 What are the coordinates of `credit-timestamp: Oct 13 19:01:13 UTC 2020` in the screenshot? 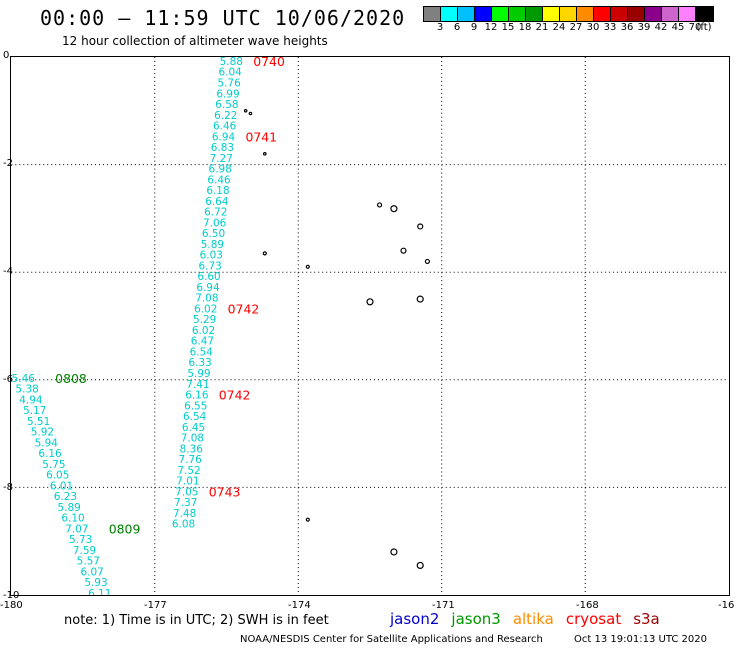 It's located at (640, 639).